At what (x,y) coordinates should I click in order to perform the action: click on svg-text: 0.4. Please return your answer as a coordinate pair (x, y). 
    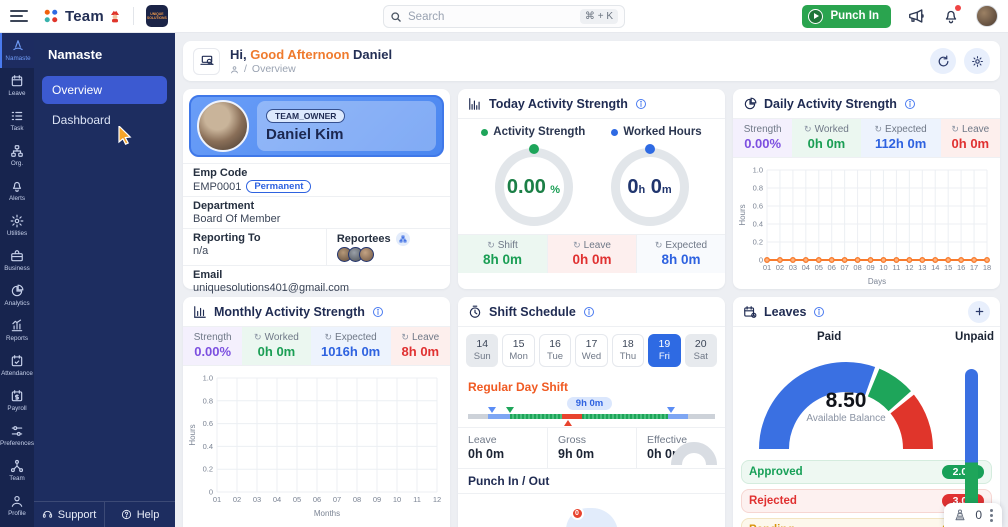
    Looking at the image, I should click on (758, 224).